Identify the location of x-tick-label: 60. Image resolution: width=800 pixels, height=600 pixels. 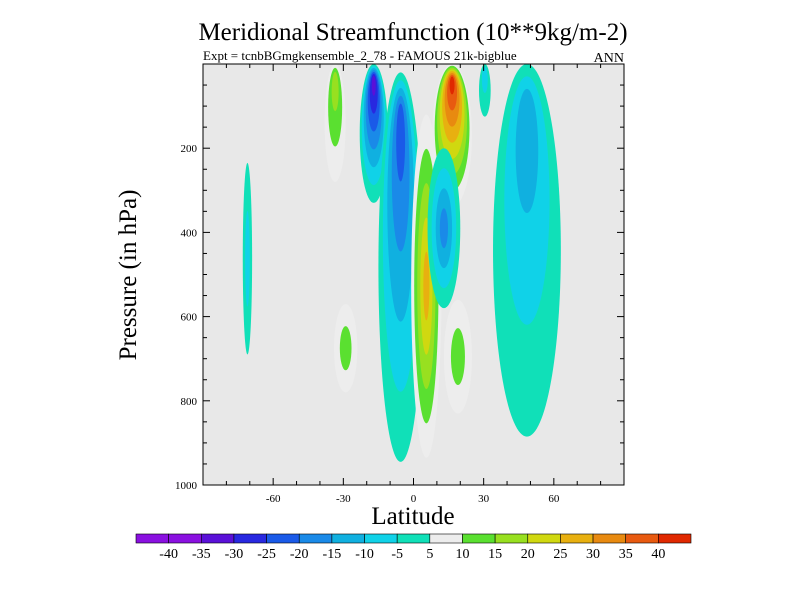
(554, 499).